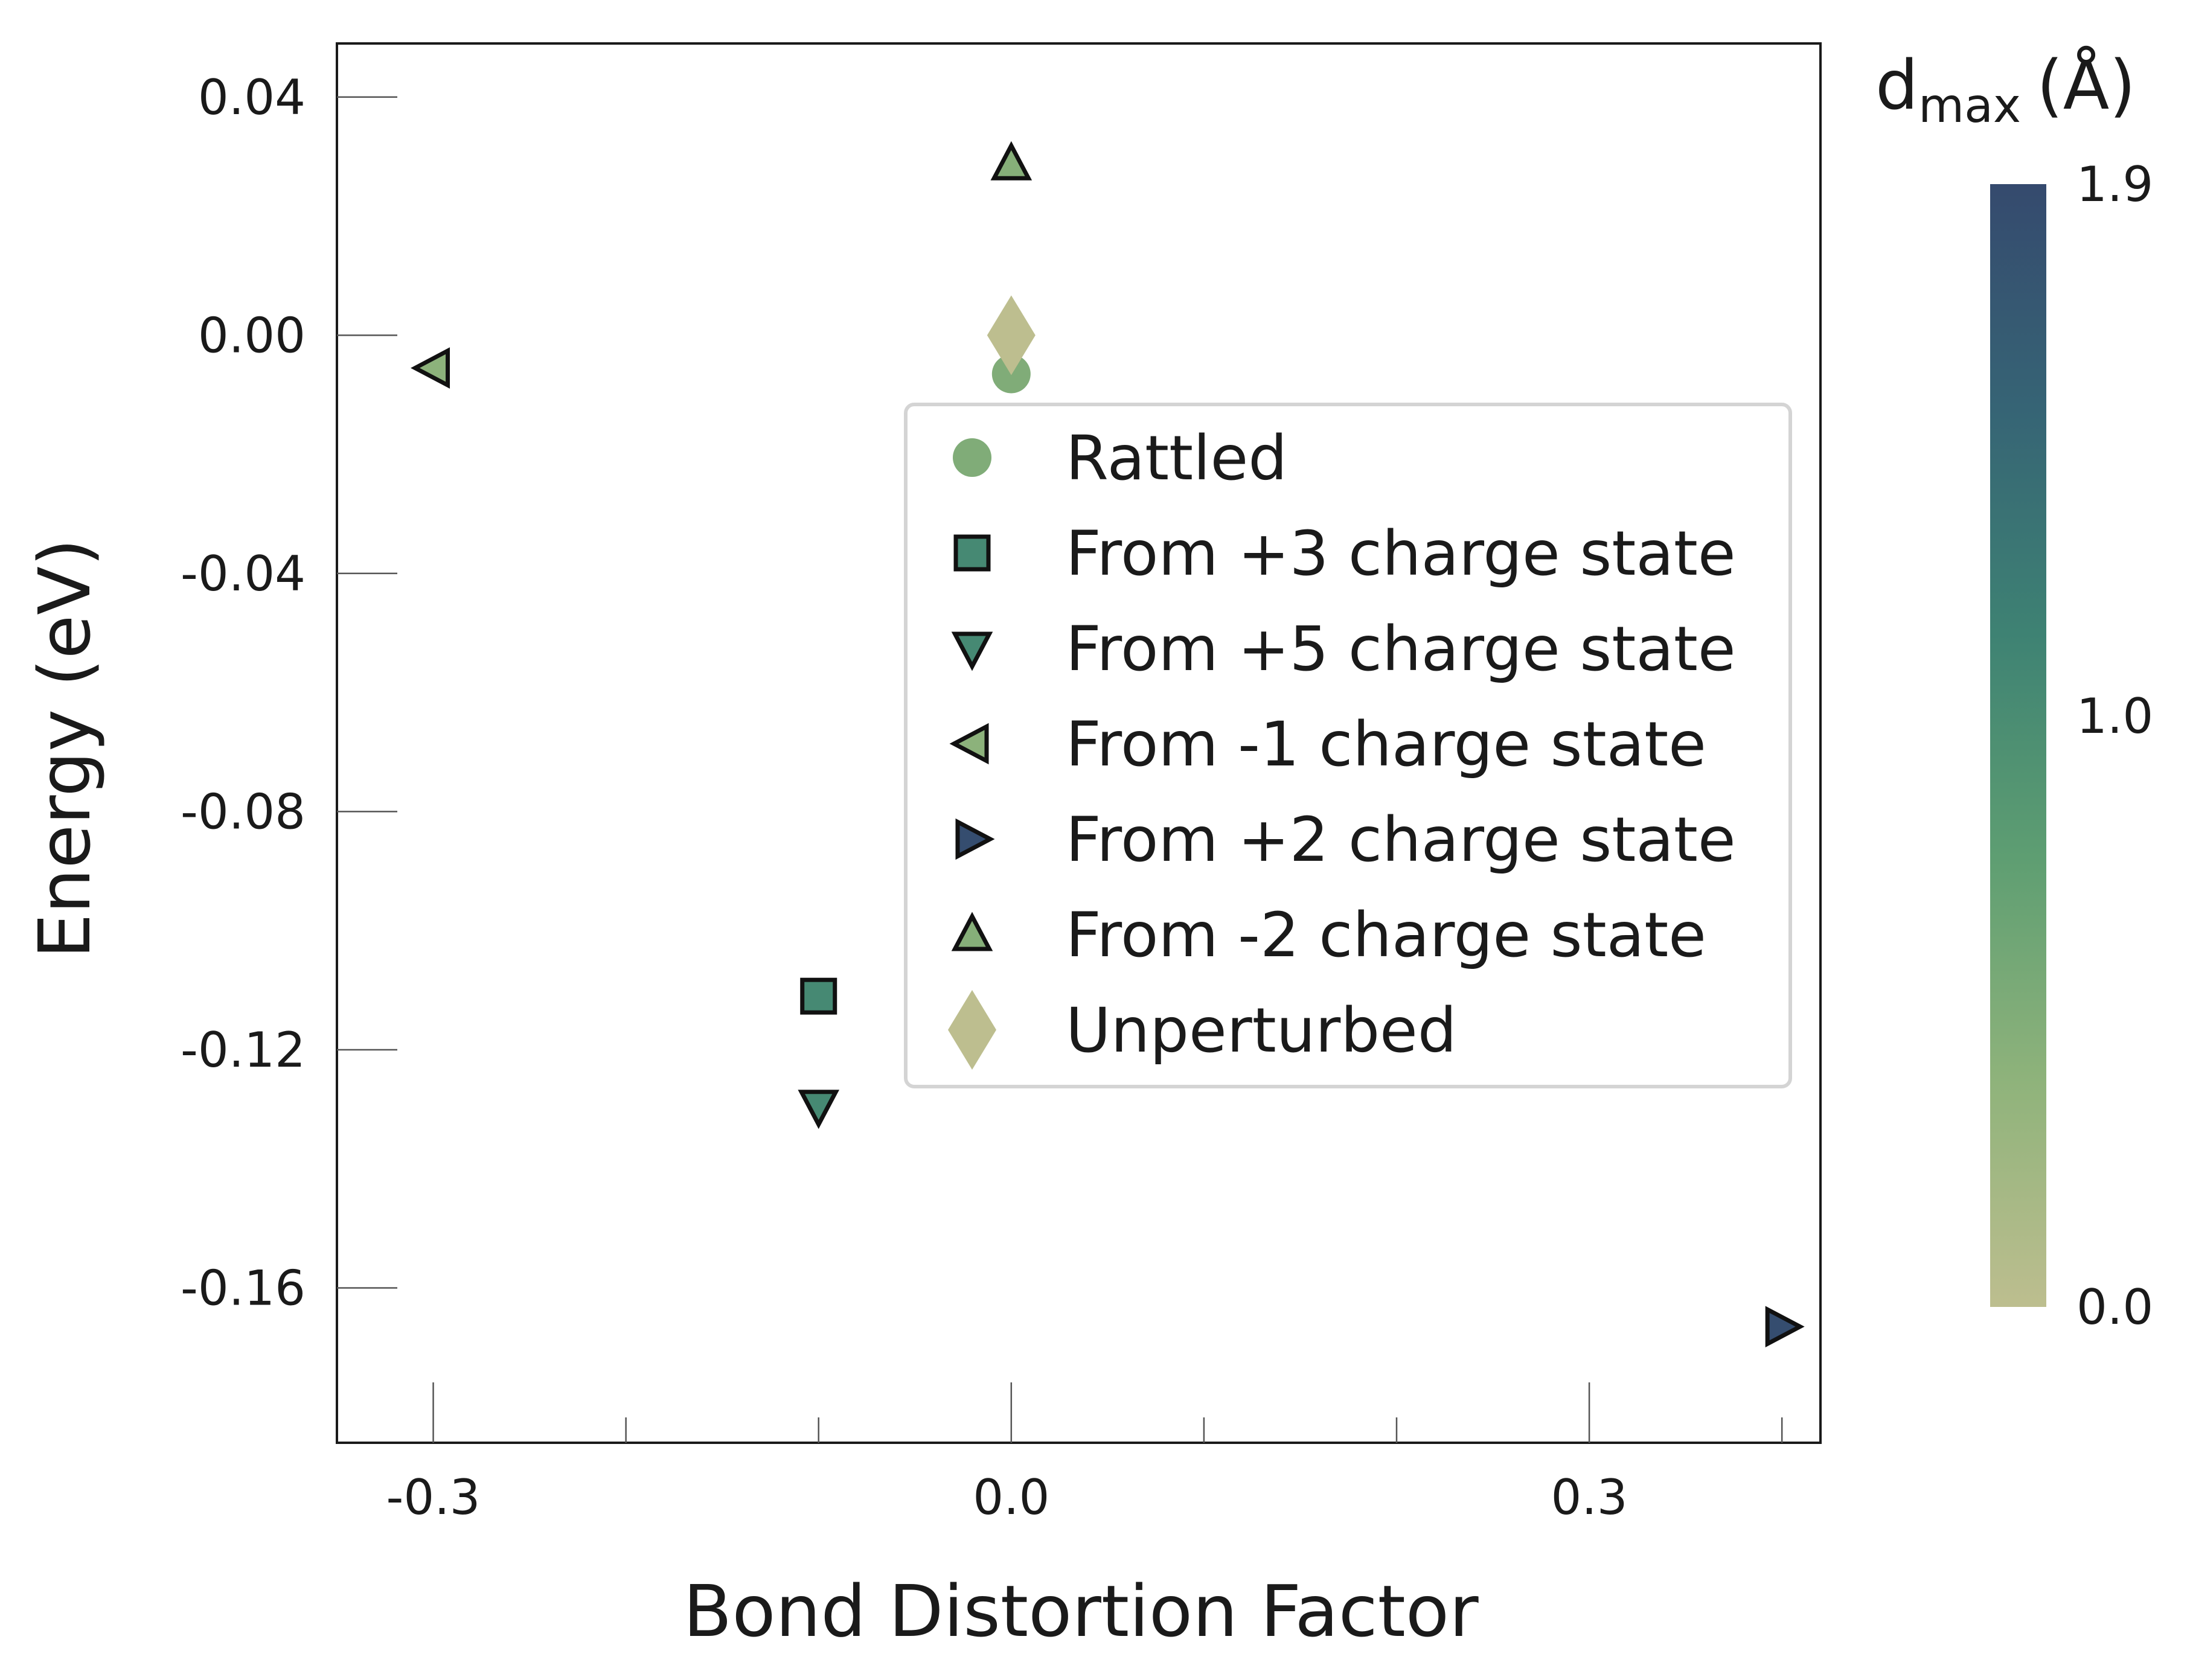  Describe the element at coordinates (1401, 649) in the screenshot. I see `legend-label: From +5 charge state` at that location.